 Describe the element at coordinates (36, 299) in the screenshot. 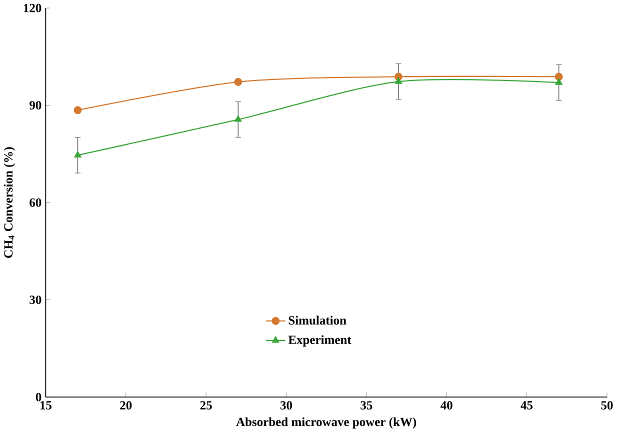

I see `y-tick-label: 30` at that location.